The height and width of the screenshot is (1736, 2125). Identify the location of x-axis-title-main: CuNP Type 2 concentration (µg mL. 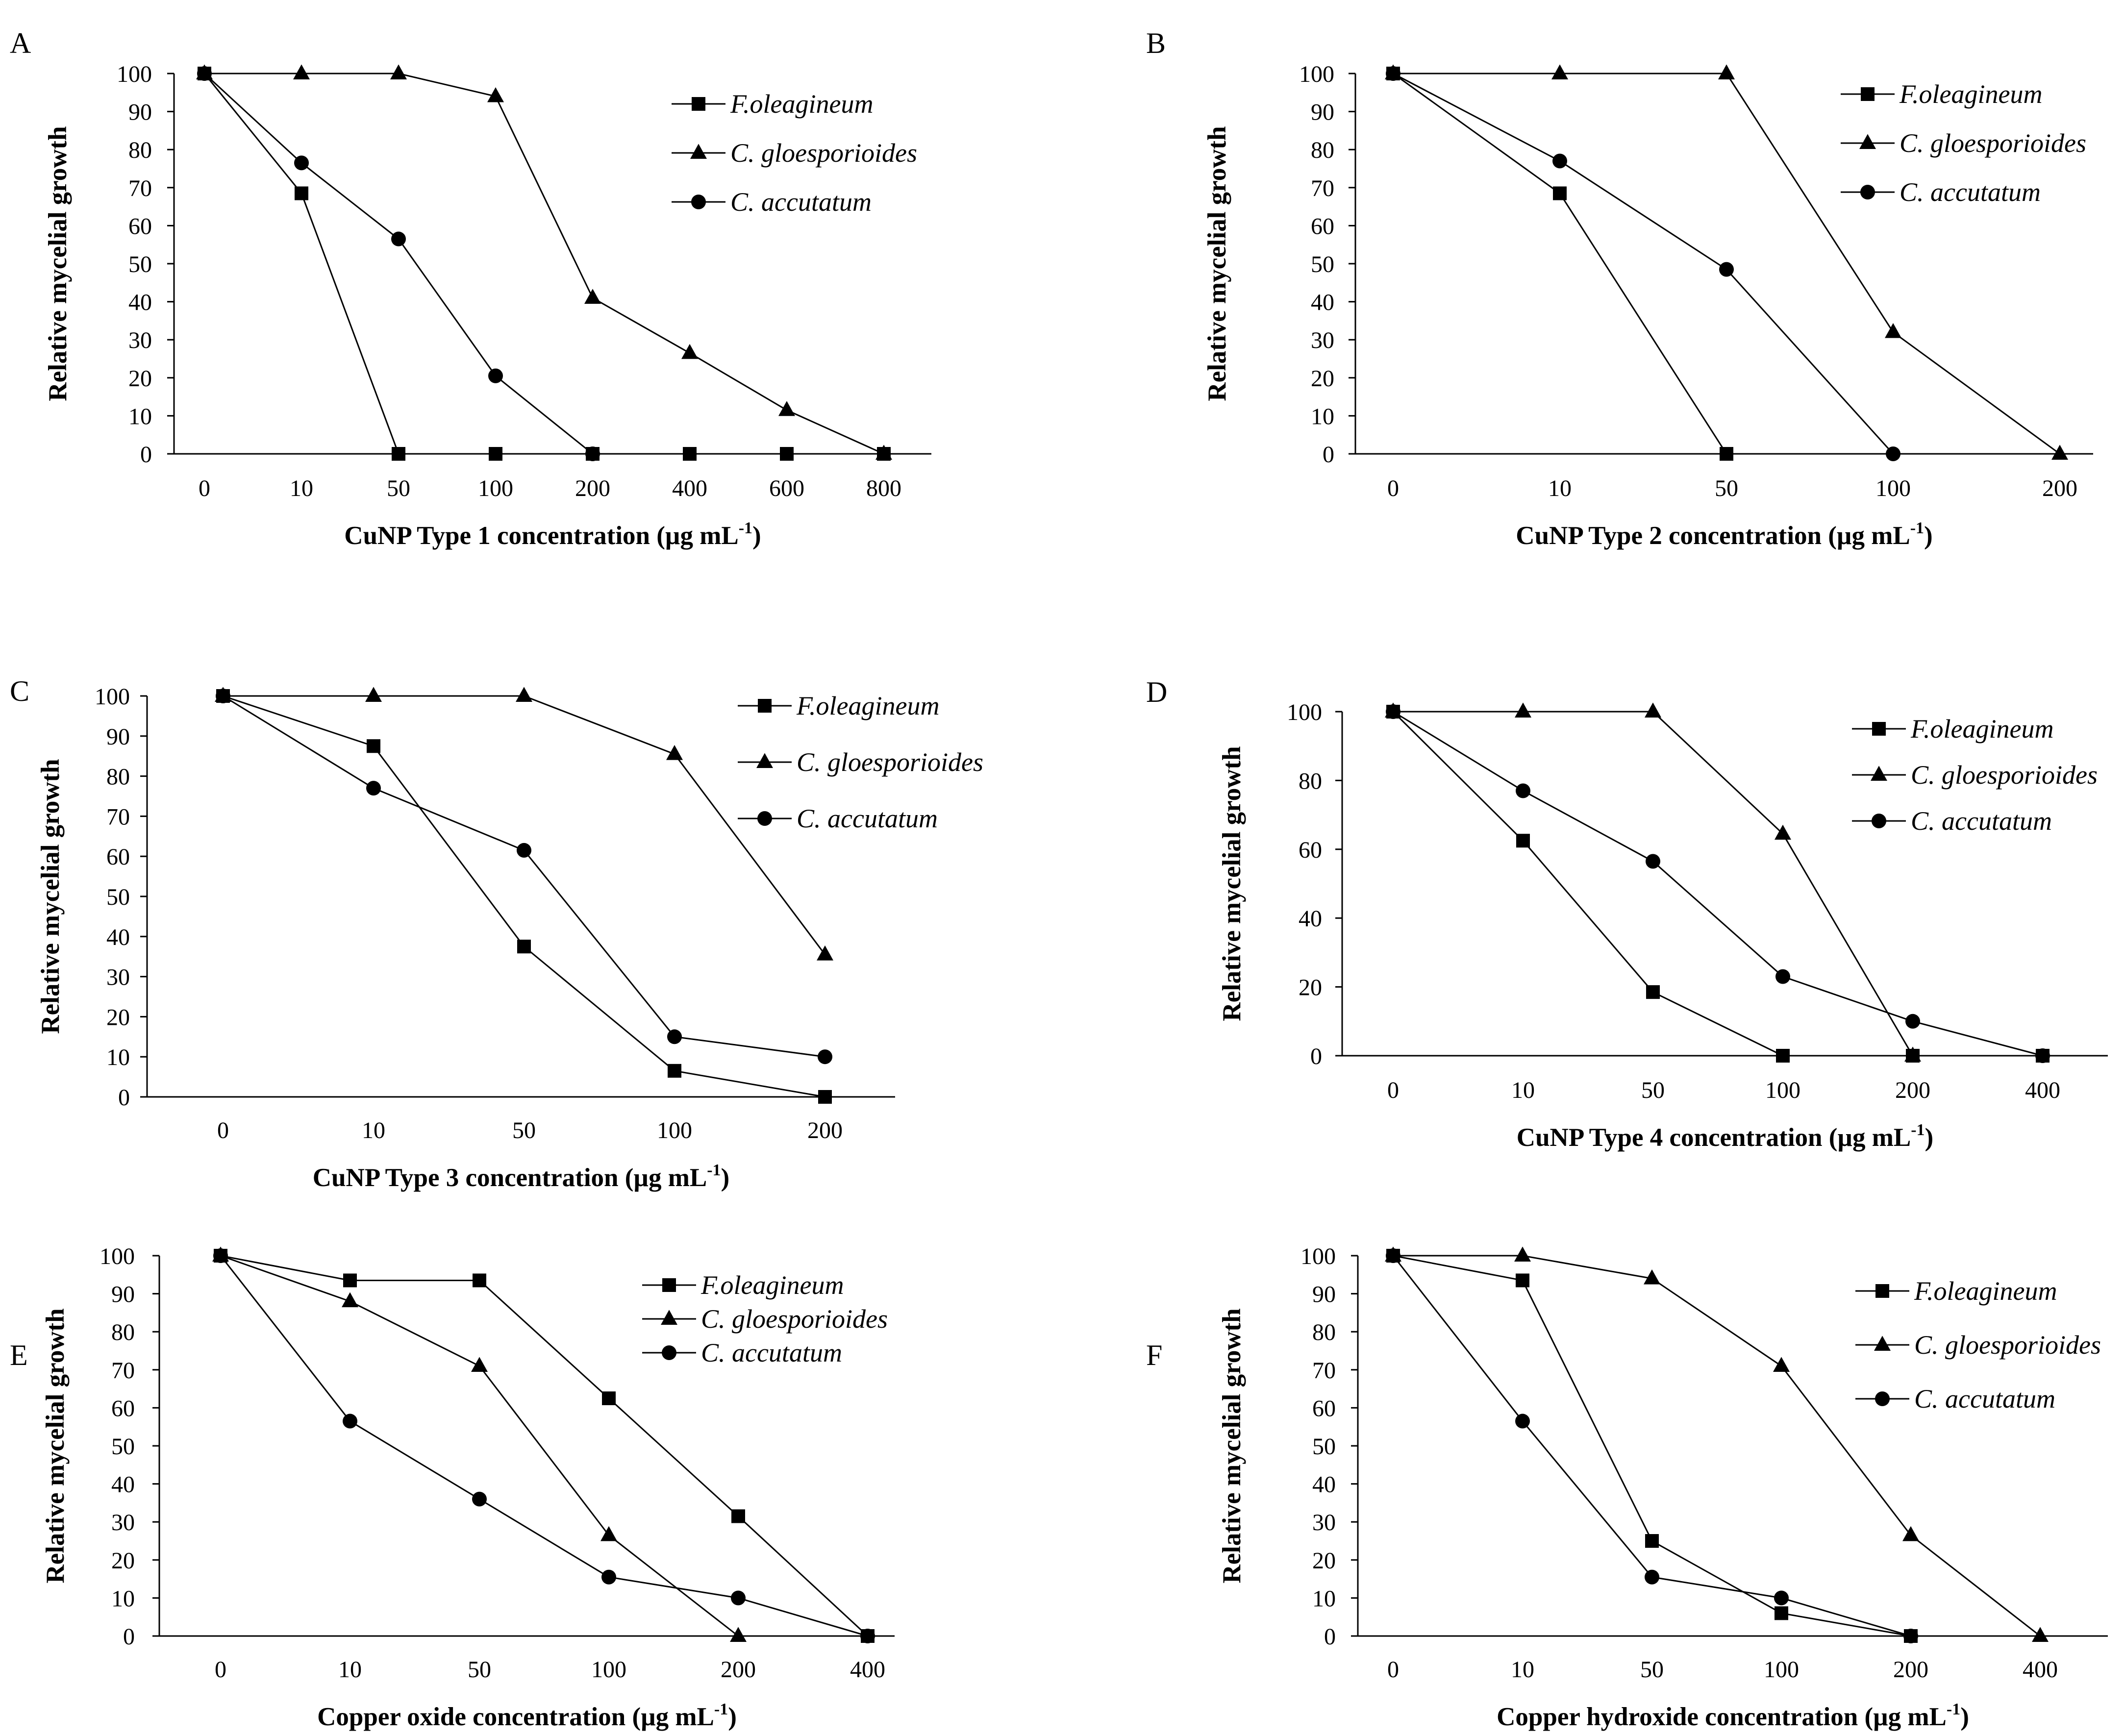
(1713, 535).